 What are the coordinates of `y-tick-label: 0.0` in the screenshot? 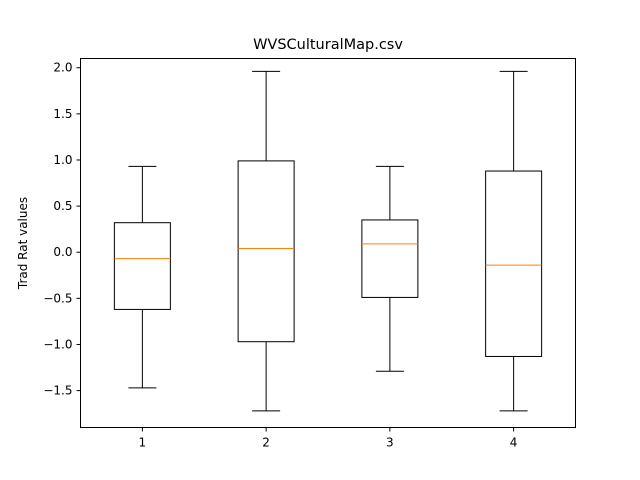 It's located at (62, 252).